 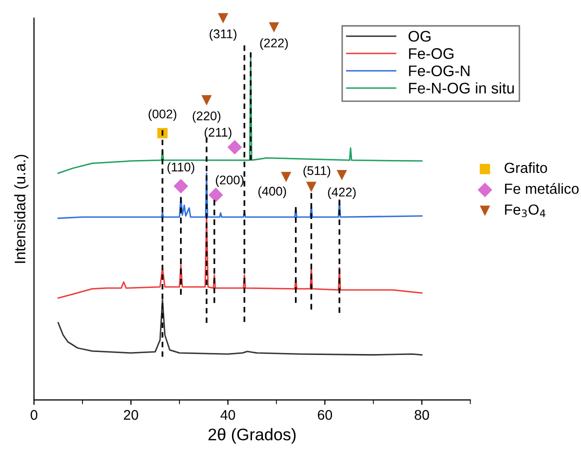 What do you see at coordinates (422, 415) in the screenshot?
I see `x-tick-label: 80` at bounding box center [422, 415].